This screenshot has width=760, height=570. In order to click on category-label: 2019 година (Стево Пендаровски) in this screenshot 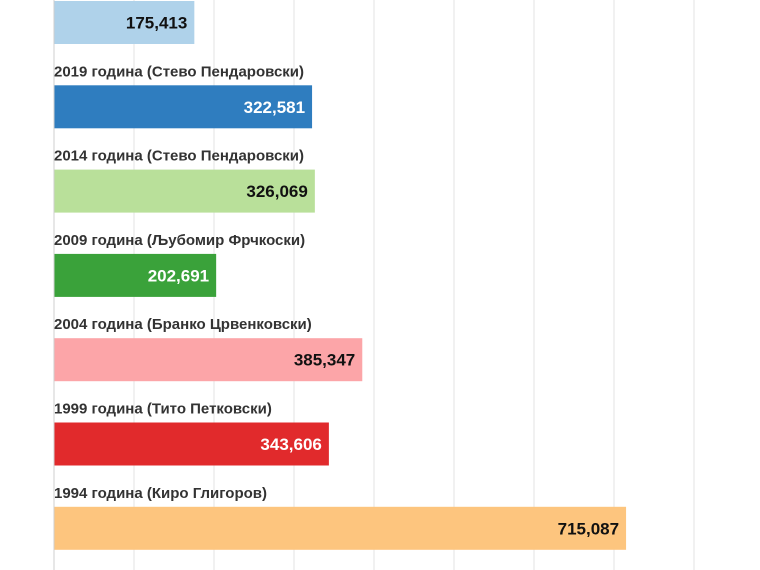, I will do `click(179, 71)`.